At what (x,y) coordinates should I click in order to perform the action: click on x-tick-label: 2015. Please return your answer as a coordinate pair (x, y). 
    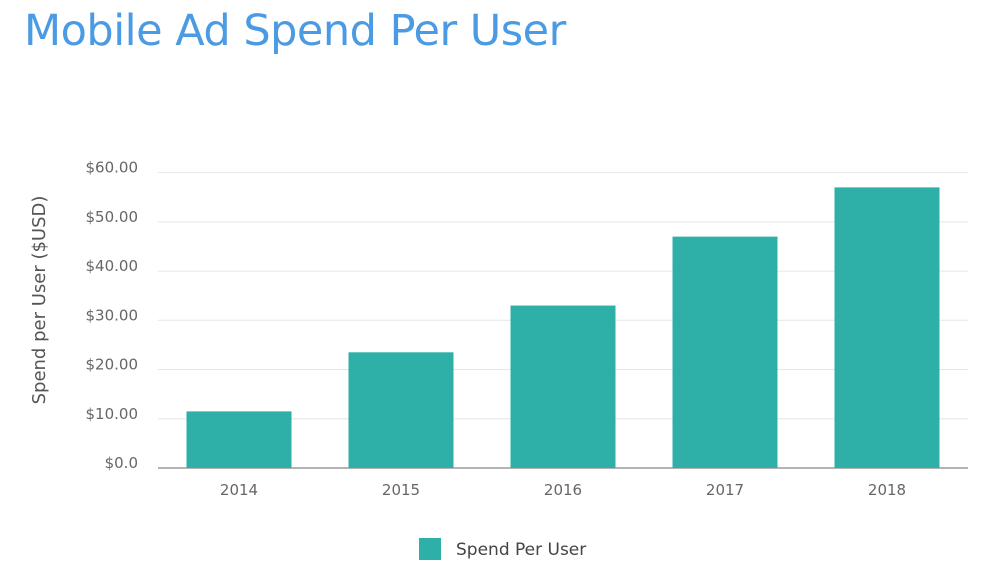
    Looking at the image, I should click on (401, 490).